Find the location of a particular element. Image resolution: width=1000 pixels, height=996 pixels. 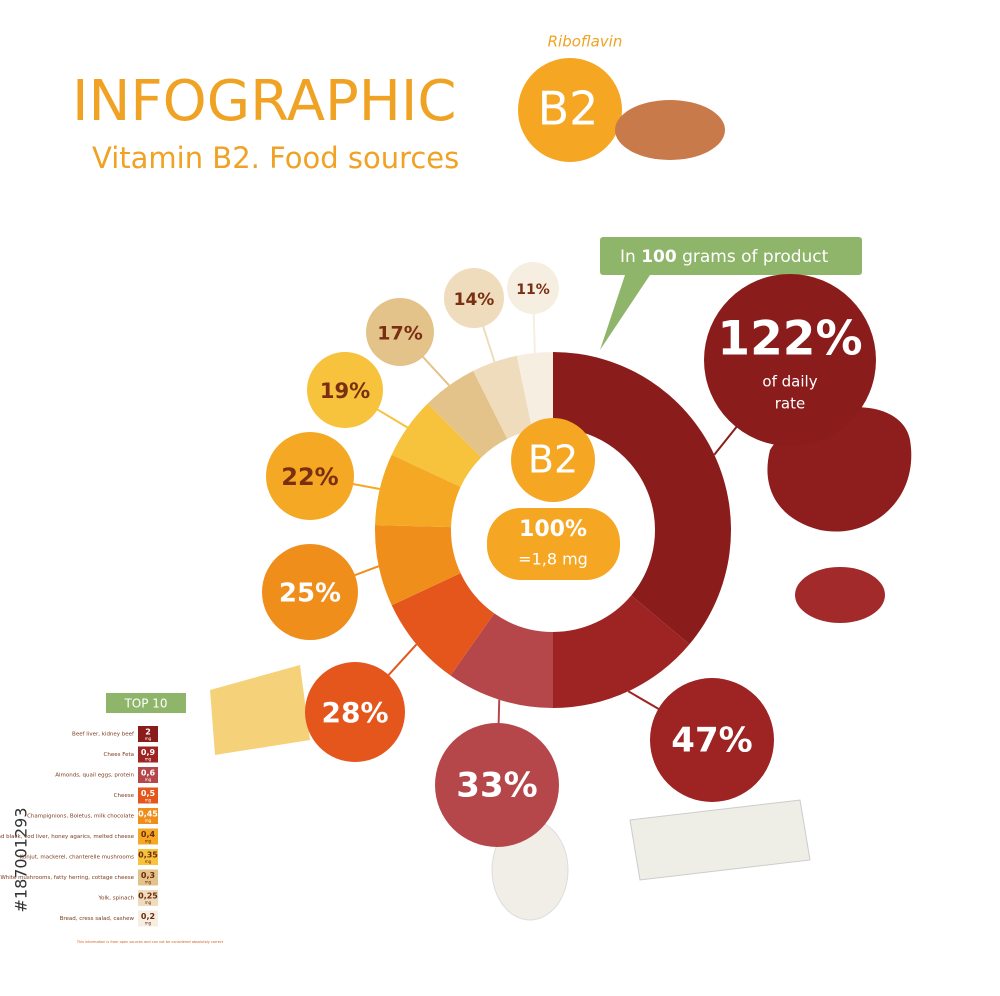

food-pile is located at coordinates (670, 130).